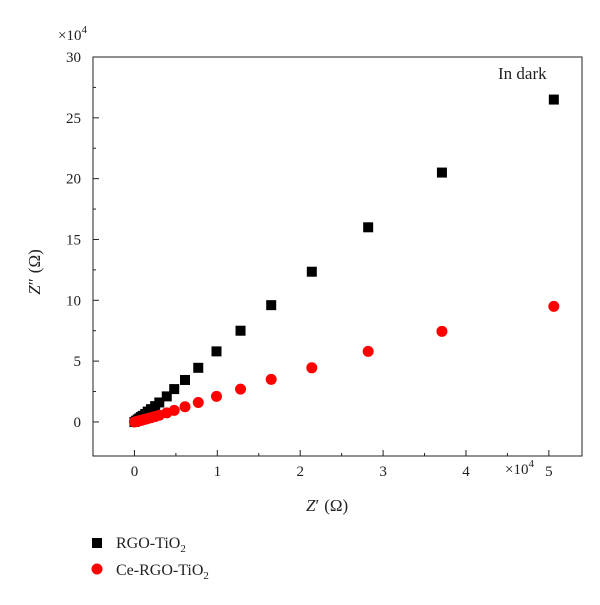 The height and width of the screenshot is (605, 600). Describe the element at coordinates (73, 240) in the screenshot. I see `y-tick-label: 15` at that location.